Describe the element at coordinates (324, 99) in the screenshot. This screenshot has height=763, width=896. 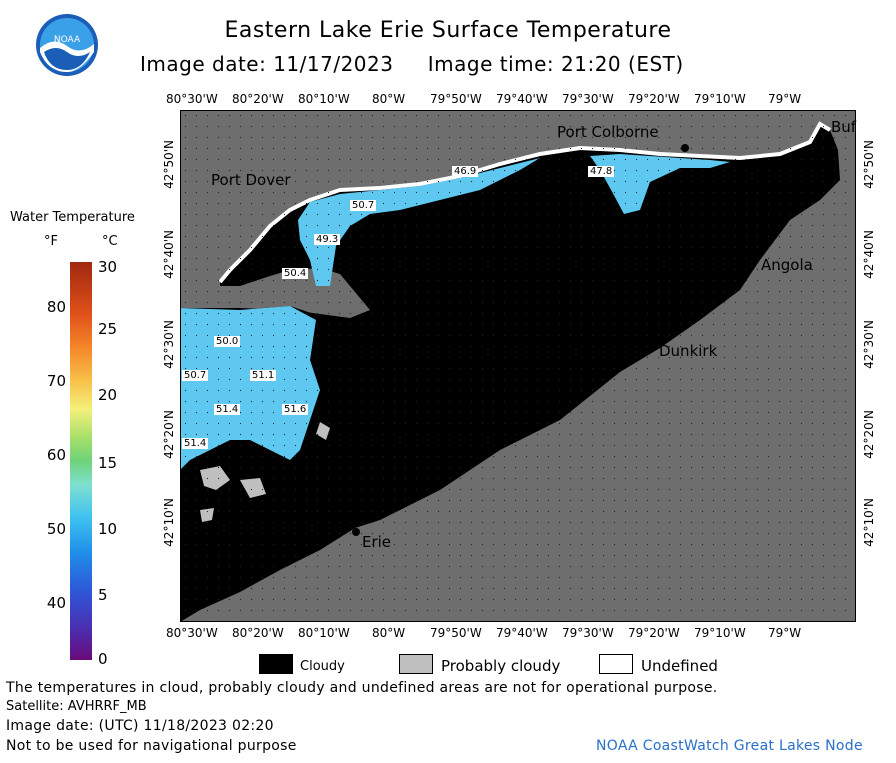
I see `lon-label-top: 80°10'W` at that location.